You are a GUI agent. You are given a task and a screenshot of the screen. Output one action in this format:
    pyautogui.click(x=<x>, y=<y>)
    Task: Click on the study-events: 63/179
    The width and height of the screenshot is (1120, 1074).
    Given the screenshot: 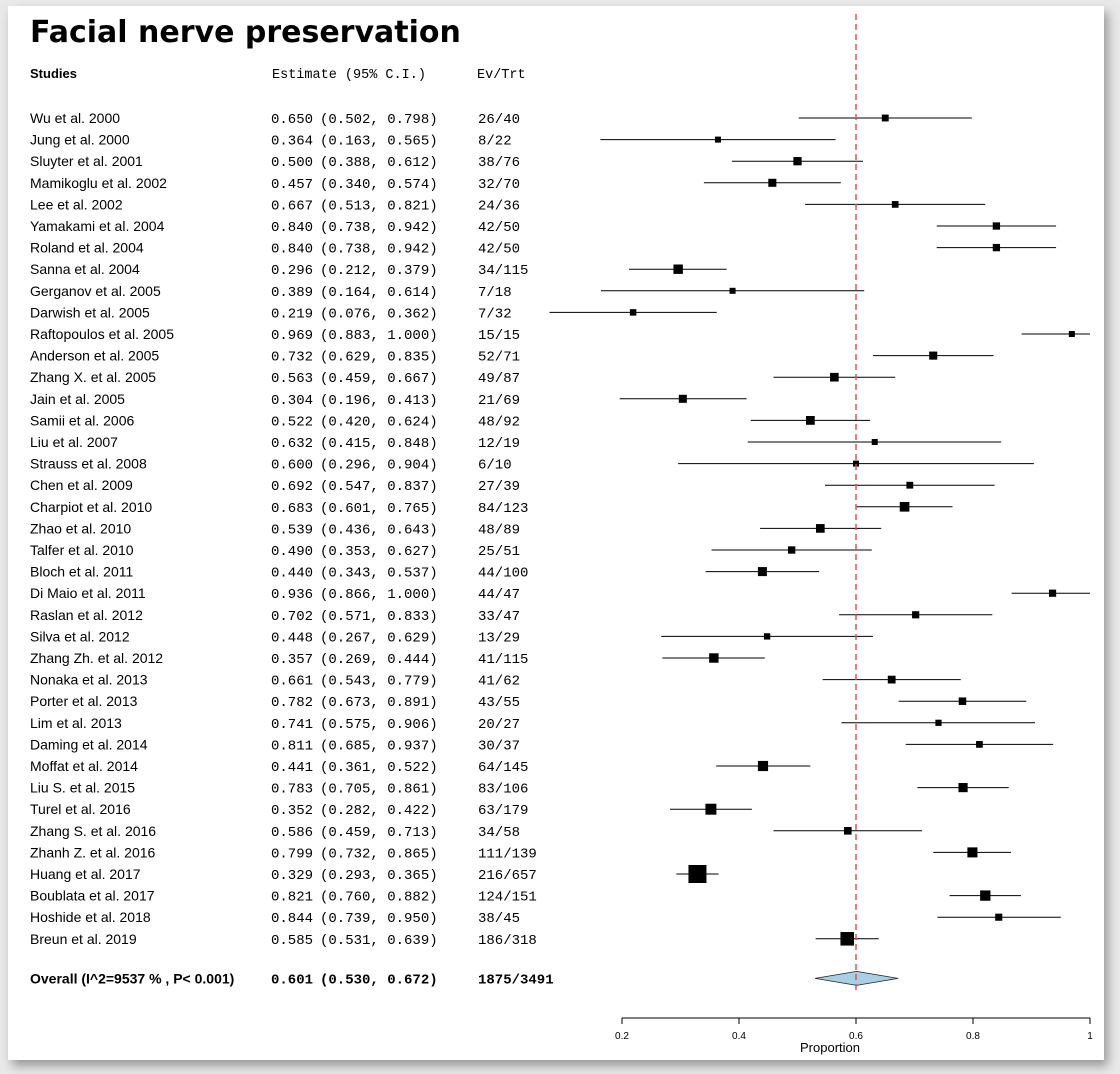 What is the action you would take?
    pyautogui.click(x=503, y=811)
    